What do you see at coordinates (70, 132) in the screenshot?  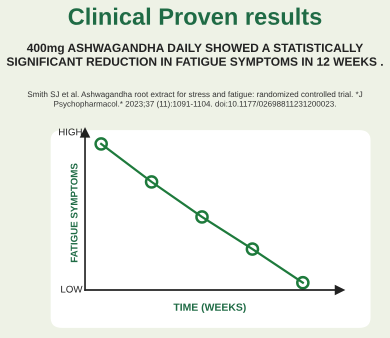 I see `text: HIGH` at bounding box center [70, 132].